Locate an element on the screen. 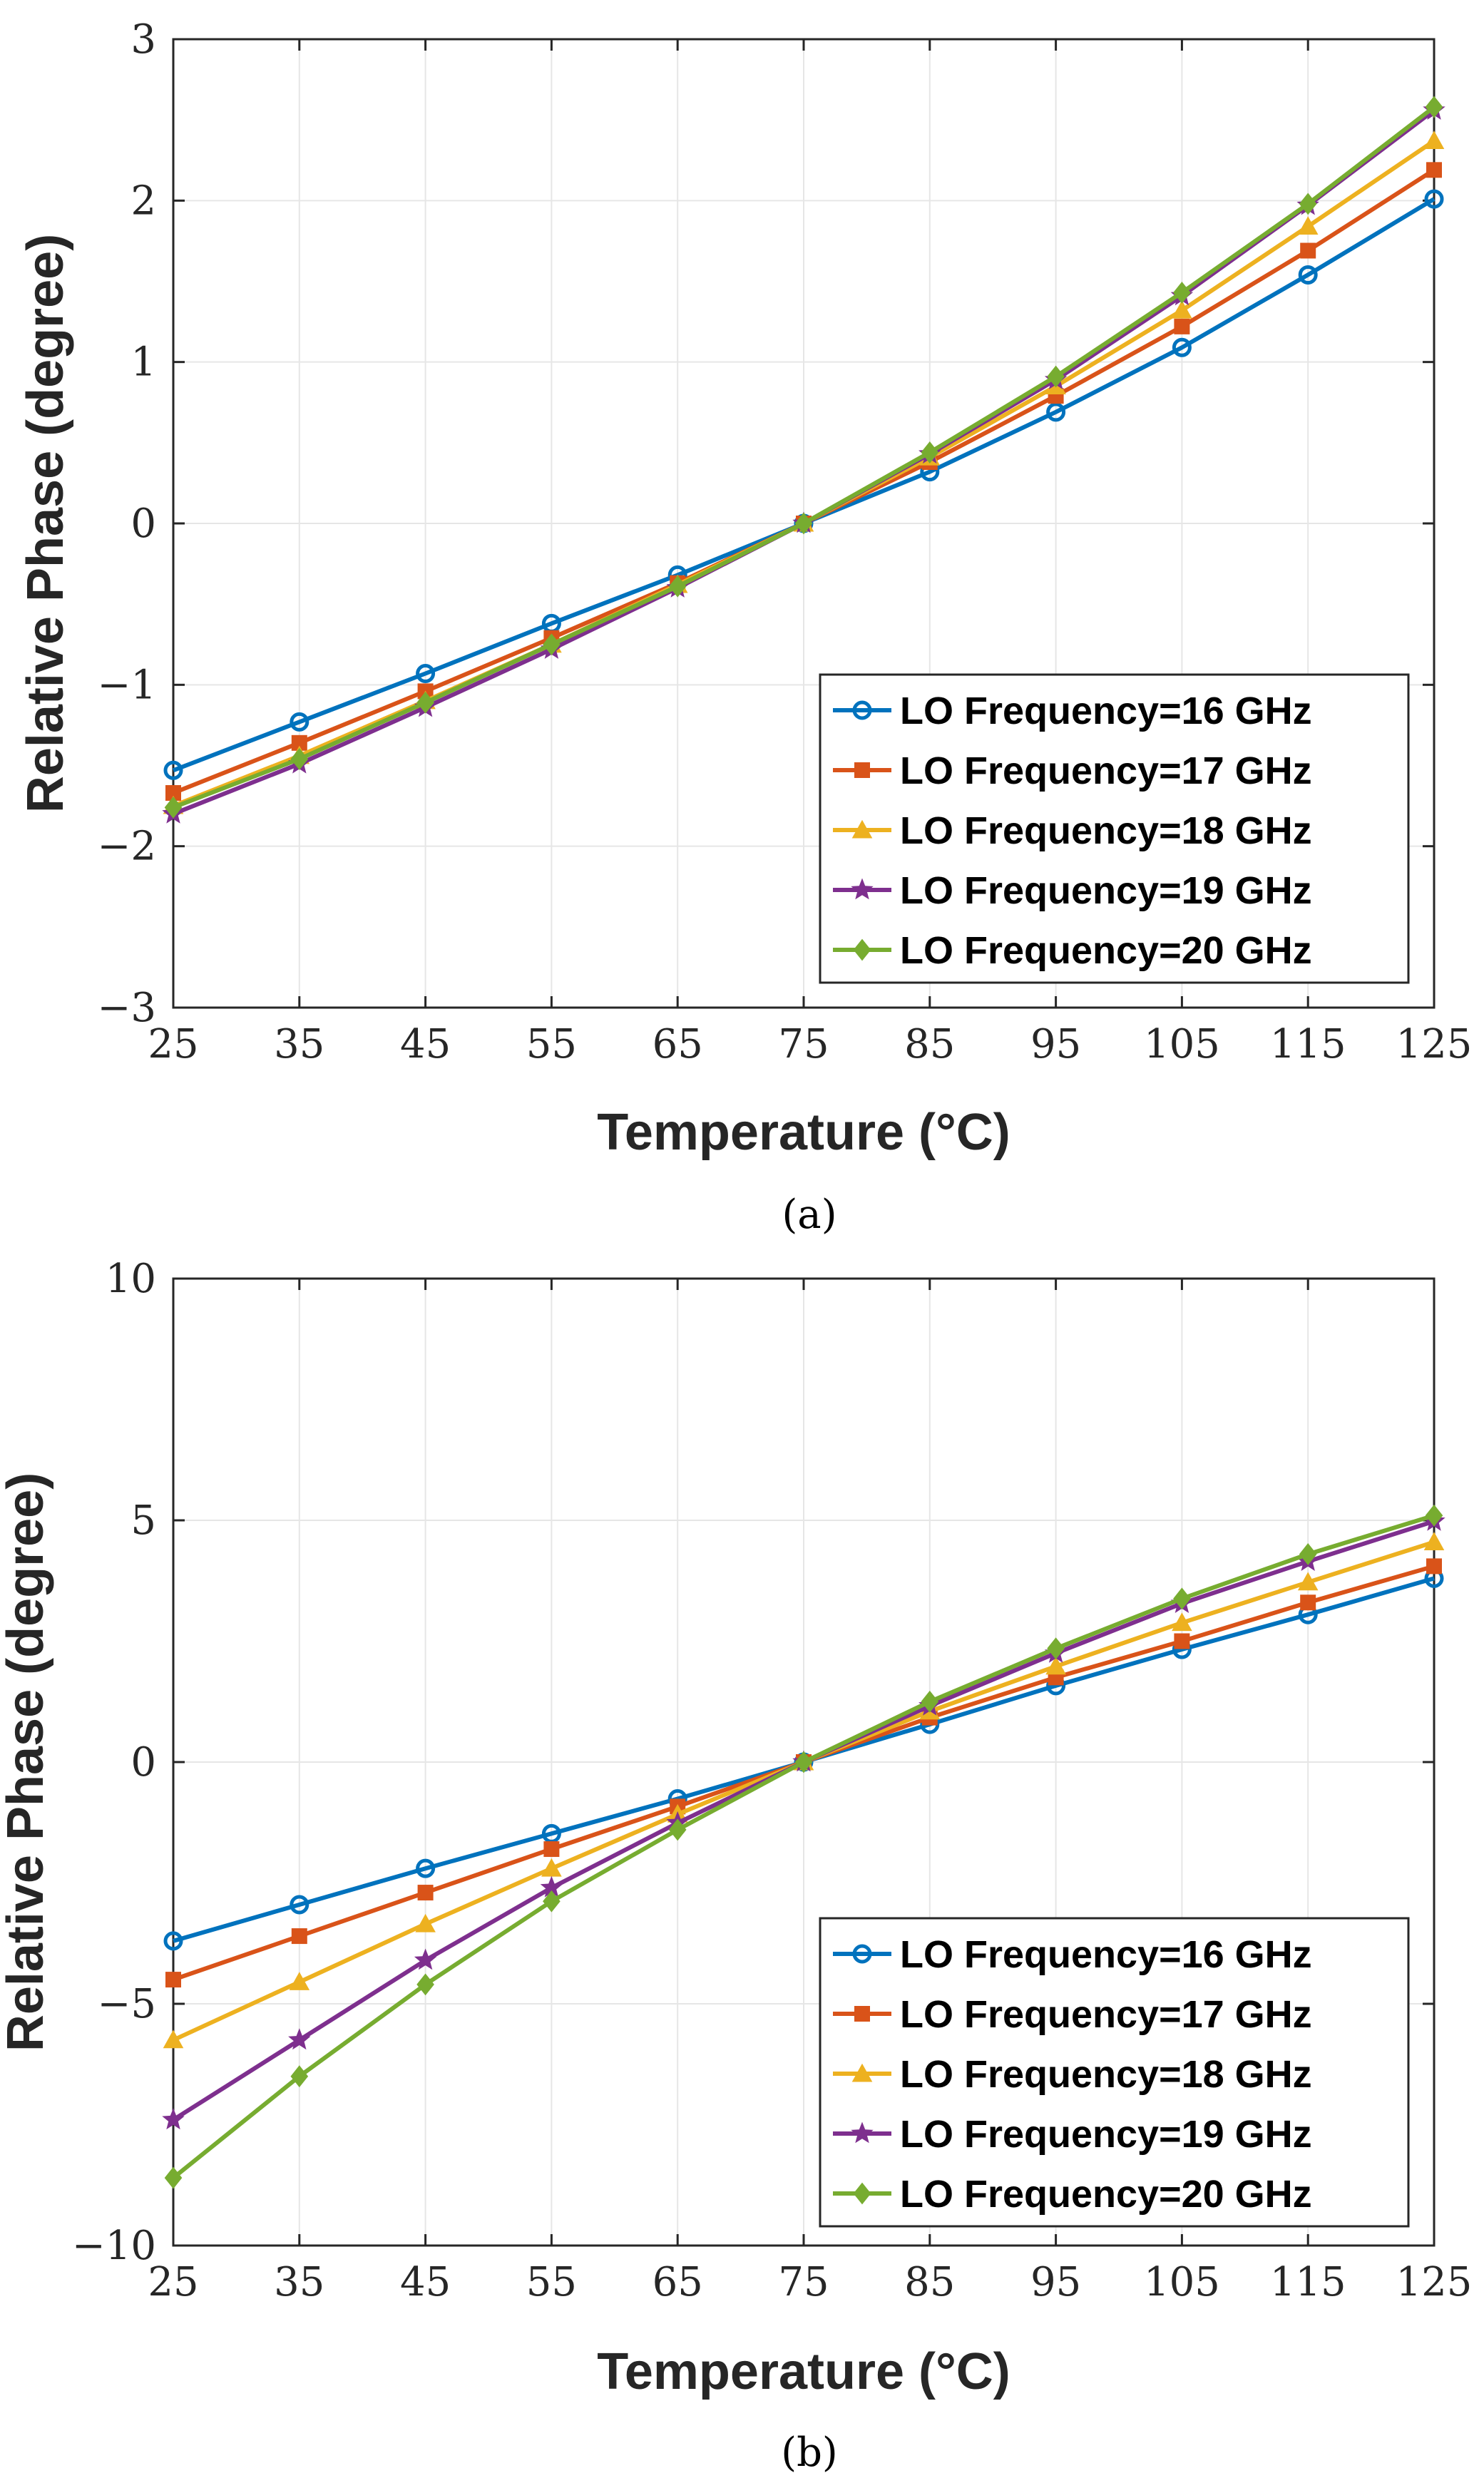 This screenshot has width=1484, height=2483. y-tick-label: −1 is located at coordinates (126, 685).